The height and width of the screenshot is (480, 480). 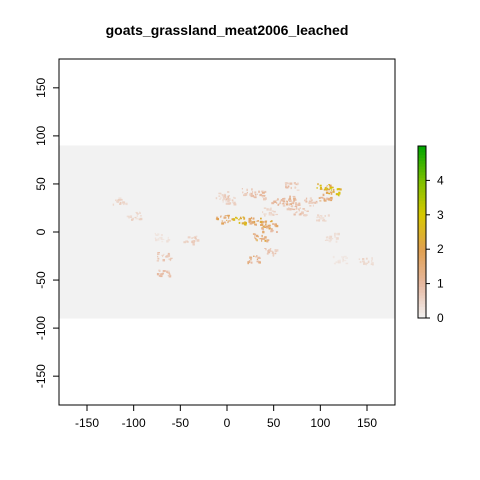 I want to click on x-tick-label: 0, so click(x=227, y=423).